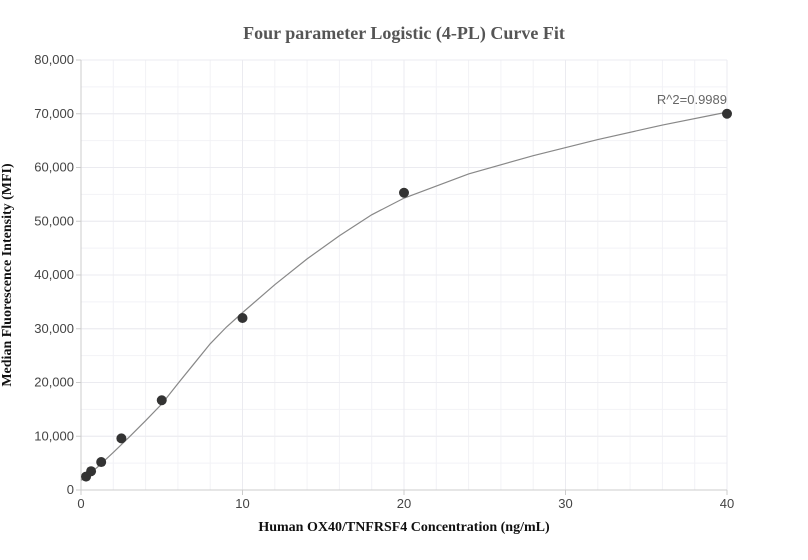 This screenshot has height=560, width=808. What do you see at coordinates (242, 503) in the screenshot?
I see `x-tick-label: 10` at bounding box center [242, 503].